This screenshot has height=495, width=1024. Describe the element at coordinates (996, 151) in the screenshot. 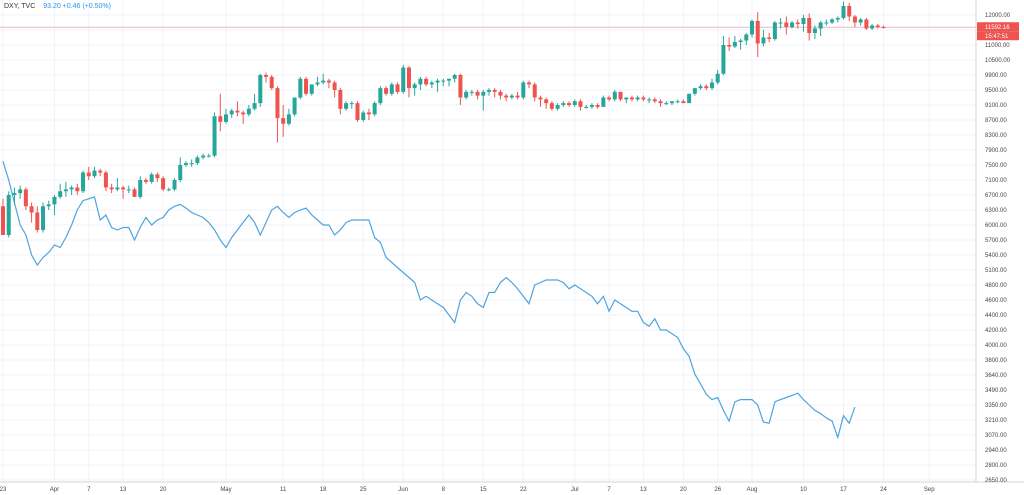

I see `y-tick-label: 7900.00` at that location.